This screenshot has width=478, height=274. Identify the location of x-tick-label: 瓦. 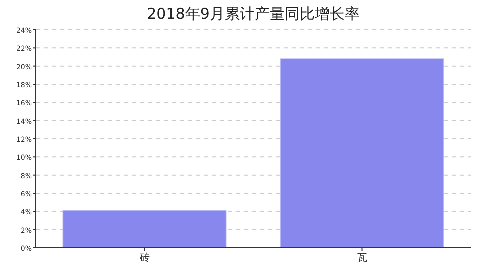
(362, 258).